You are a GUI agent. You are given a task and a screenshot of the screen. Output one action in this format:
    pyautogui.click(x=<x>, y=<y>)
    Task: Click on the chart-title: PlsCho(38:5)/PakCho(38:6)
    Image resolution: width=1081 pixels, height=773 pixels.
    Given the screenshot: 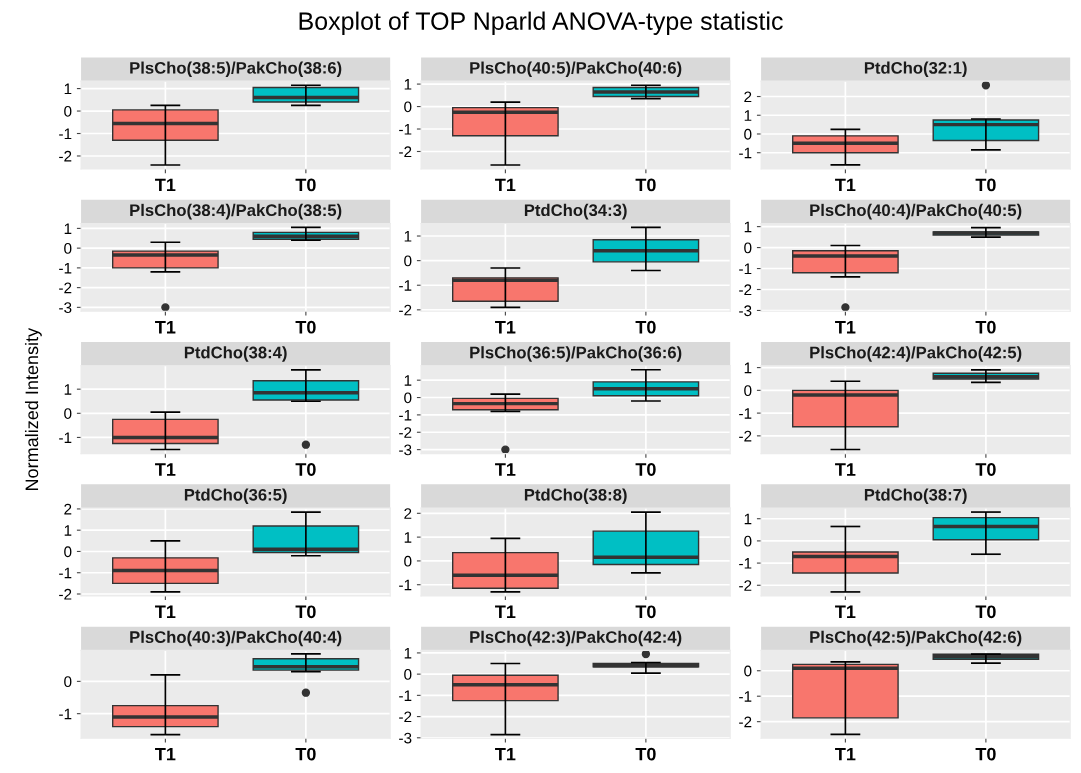 What is the action you would take?
    pyautogui.click(x=236, y=69)
    